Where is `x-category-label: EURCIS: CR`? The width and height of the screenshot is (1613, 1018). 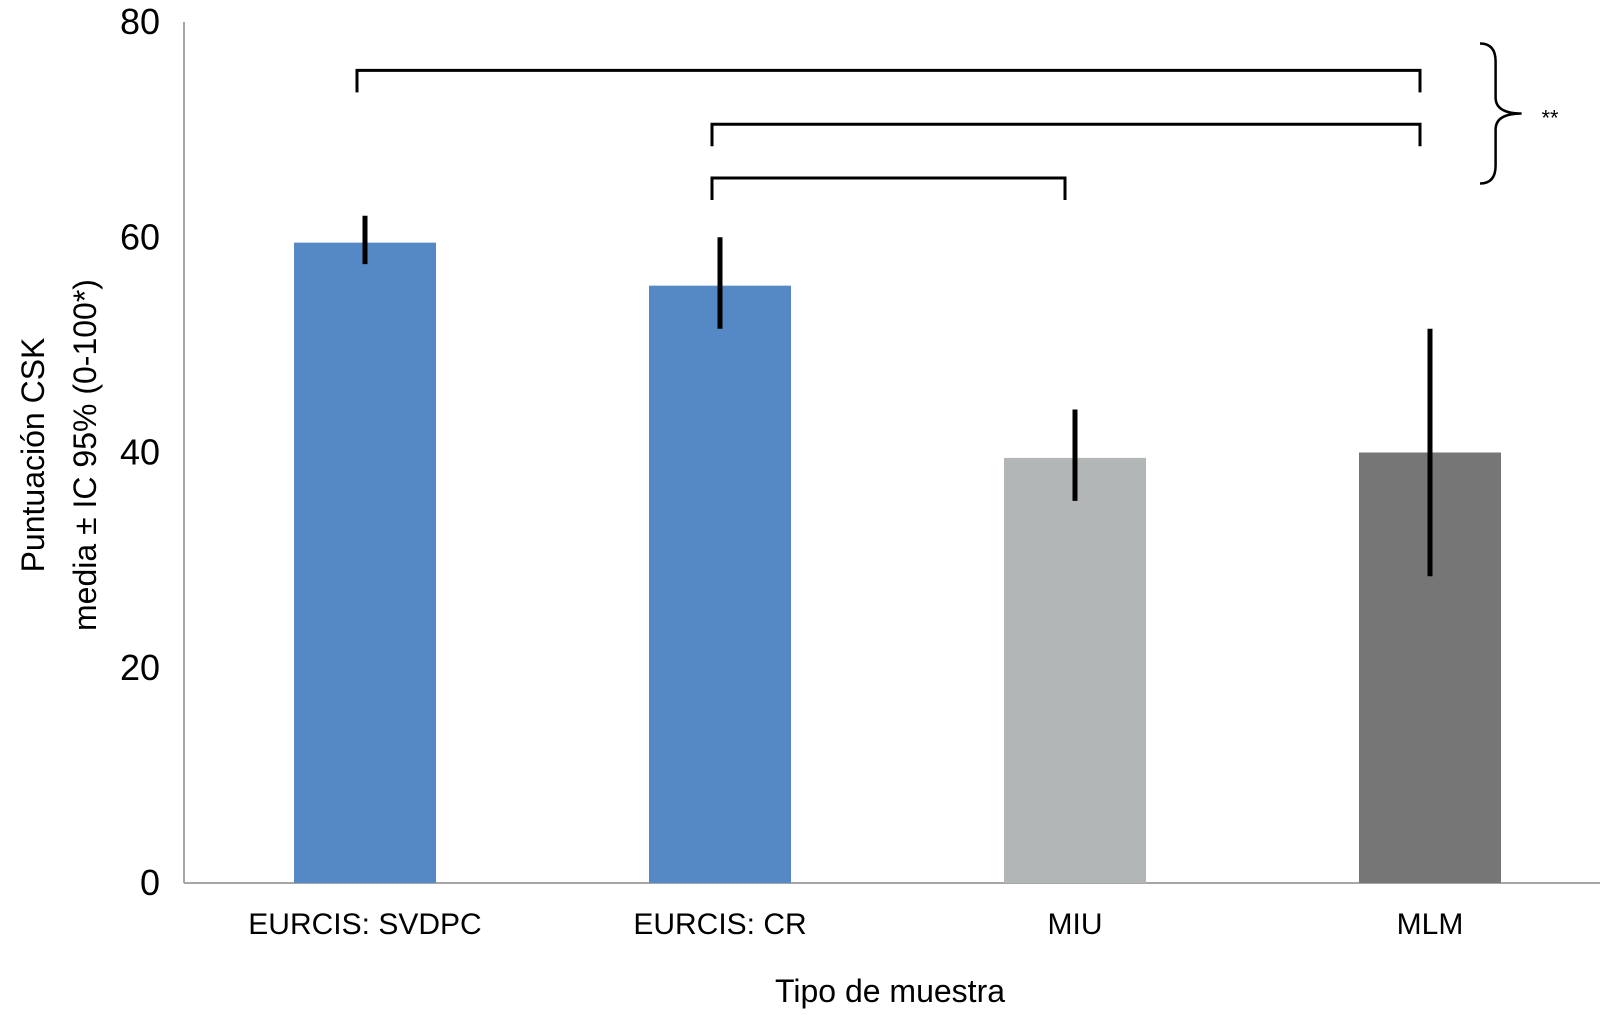
x-category-label: EURCIS: CR is located at coordinates (719, 924).